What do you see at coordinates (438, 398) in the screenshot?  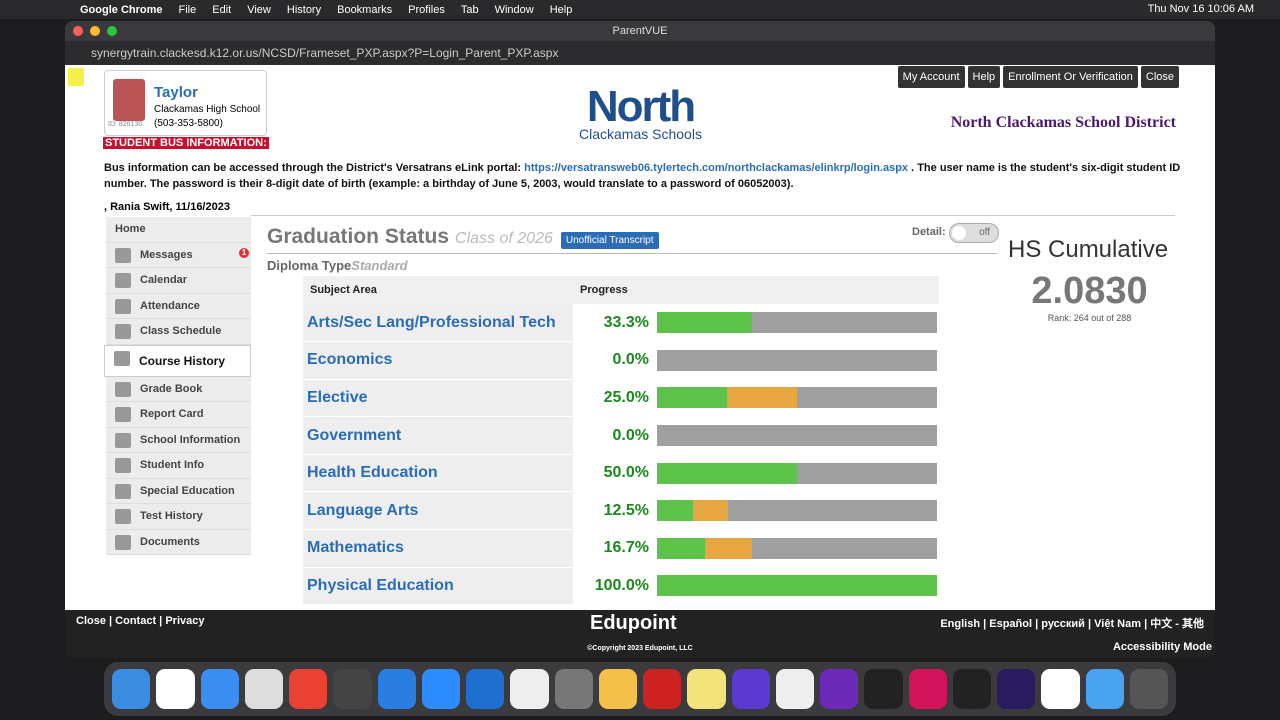 I see `subject-link: Elective` at bounding box center [438, 398].